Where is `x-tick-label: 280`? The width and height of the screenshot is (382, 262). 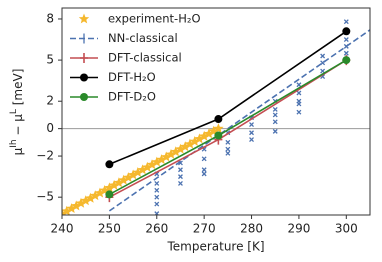 x-tick-label: 280 is located at coordinates (251, 229).